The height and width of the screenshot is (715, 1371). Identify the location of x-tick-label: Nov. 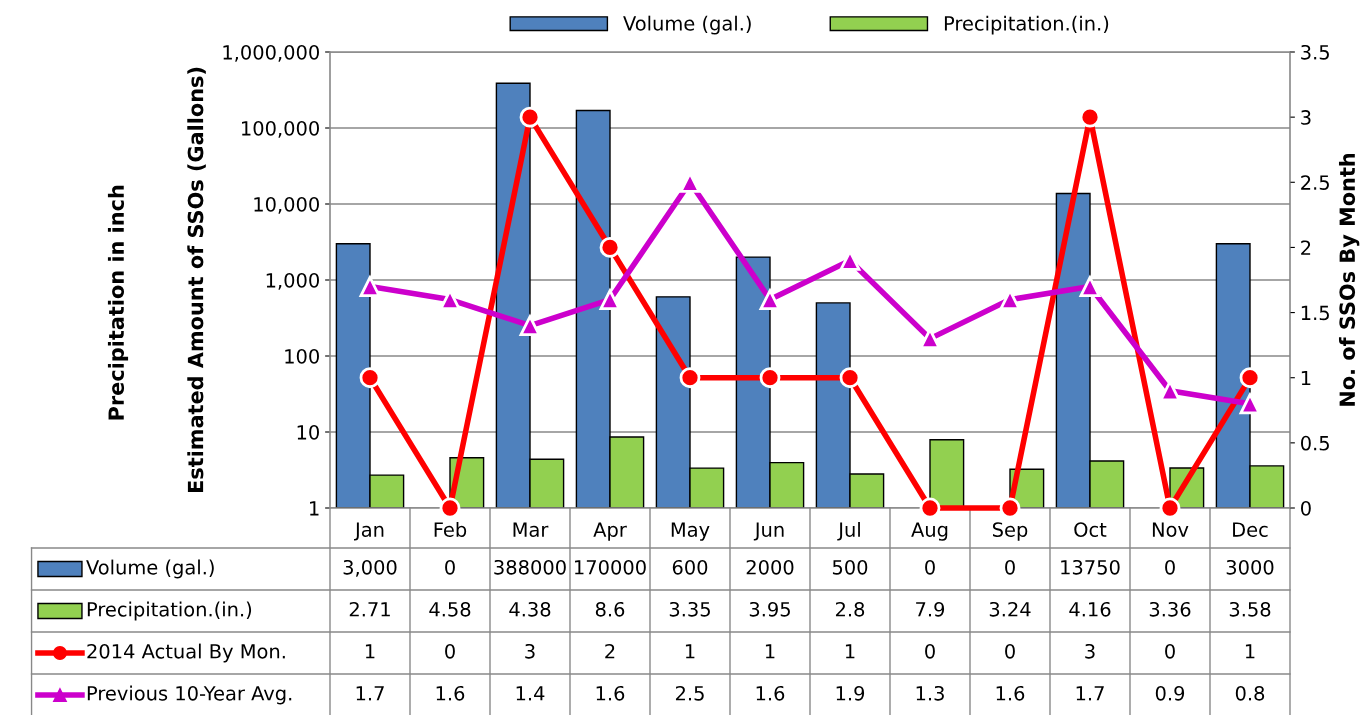
(1170, 529).